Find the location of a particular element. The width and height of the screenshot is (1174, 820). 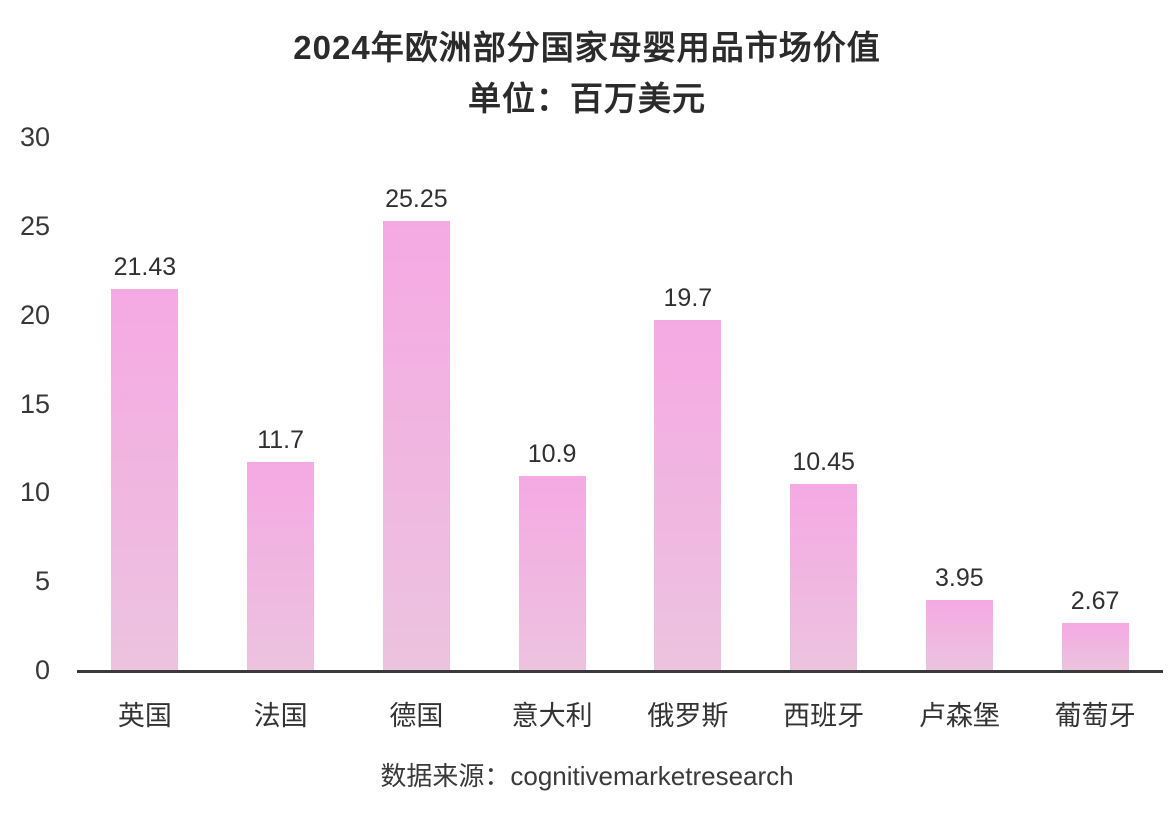

x-category-label: 俄罗斯 is located at coordinates (688, 716).